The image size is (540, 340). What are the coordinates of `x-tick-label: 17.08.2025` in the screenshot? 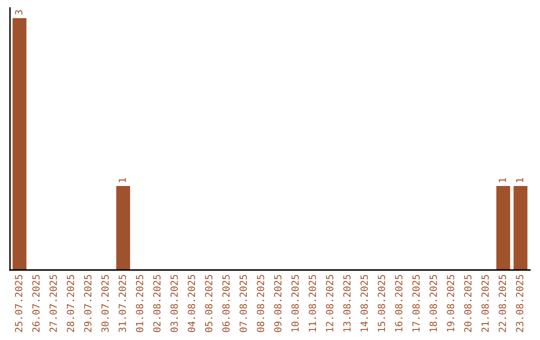 It's located at (416, 303).